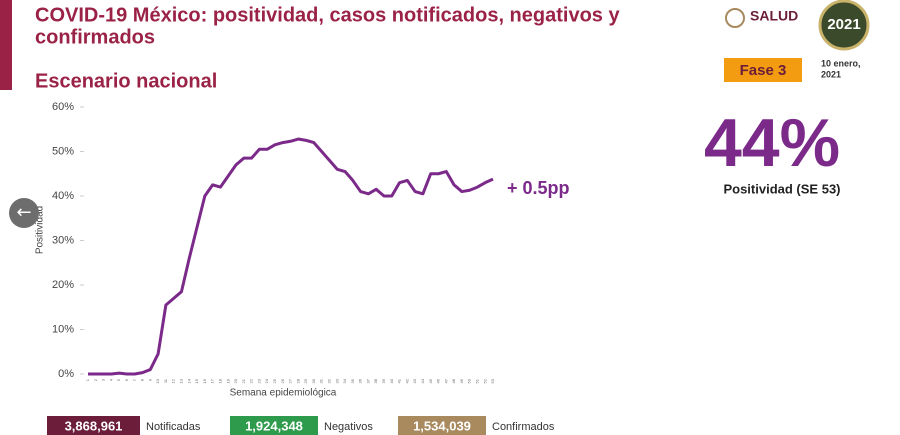 The width and height of the screenshot is (900, 435). Describe the element at coordinates (188, 380) in the screenshot. I see `x-tick-label: 14` at that location.